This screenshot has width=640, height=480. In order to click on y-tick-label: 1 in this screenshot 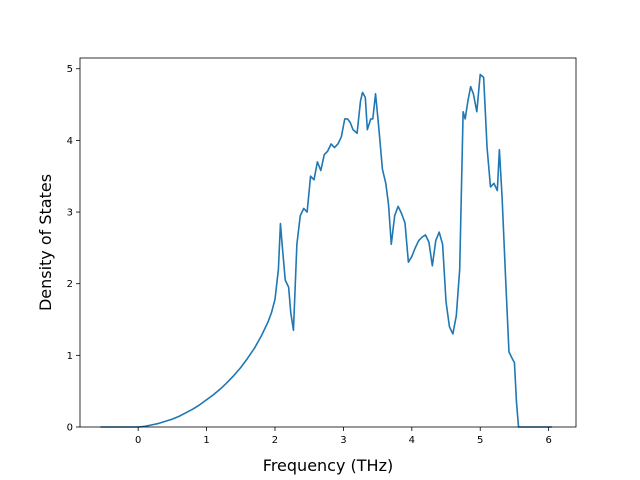, I will do `click(70, 356)`.